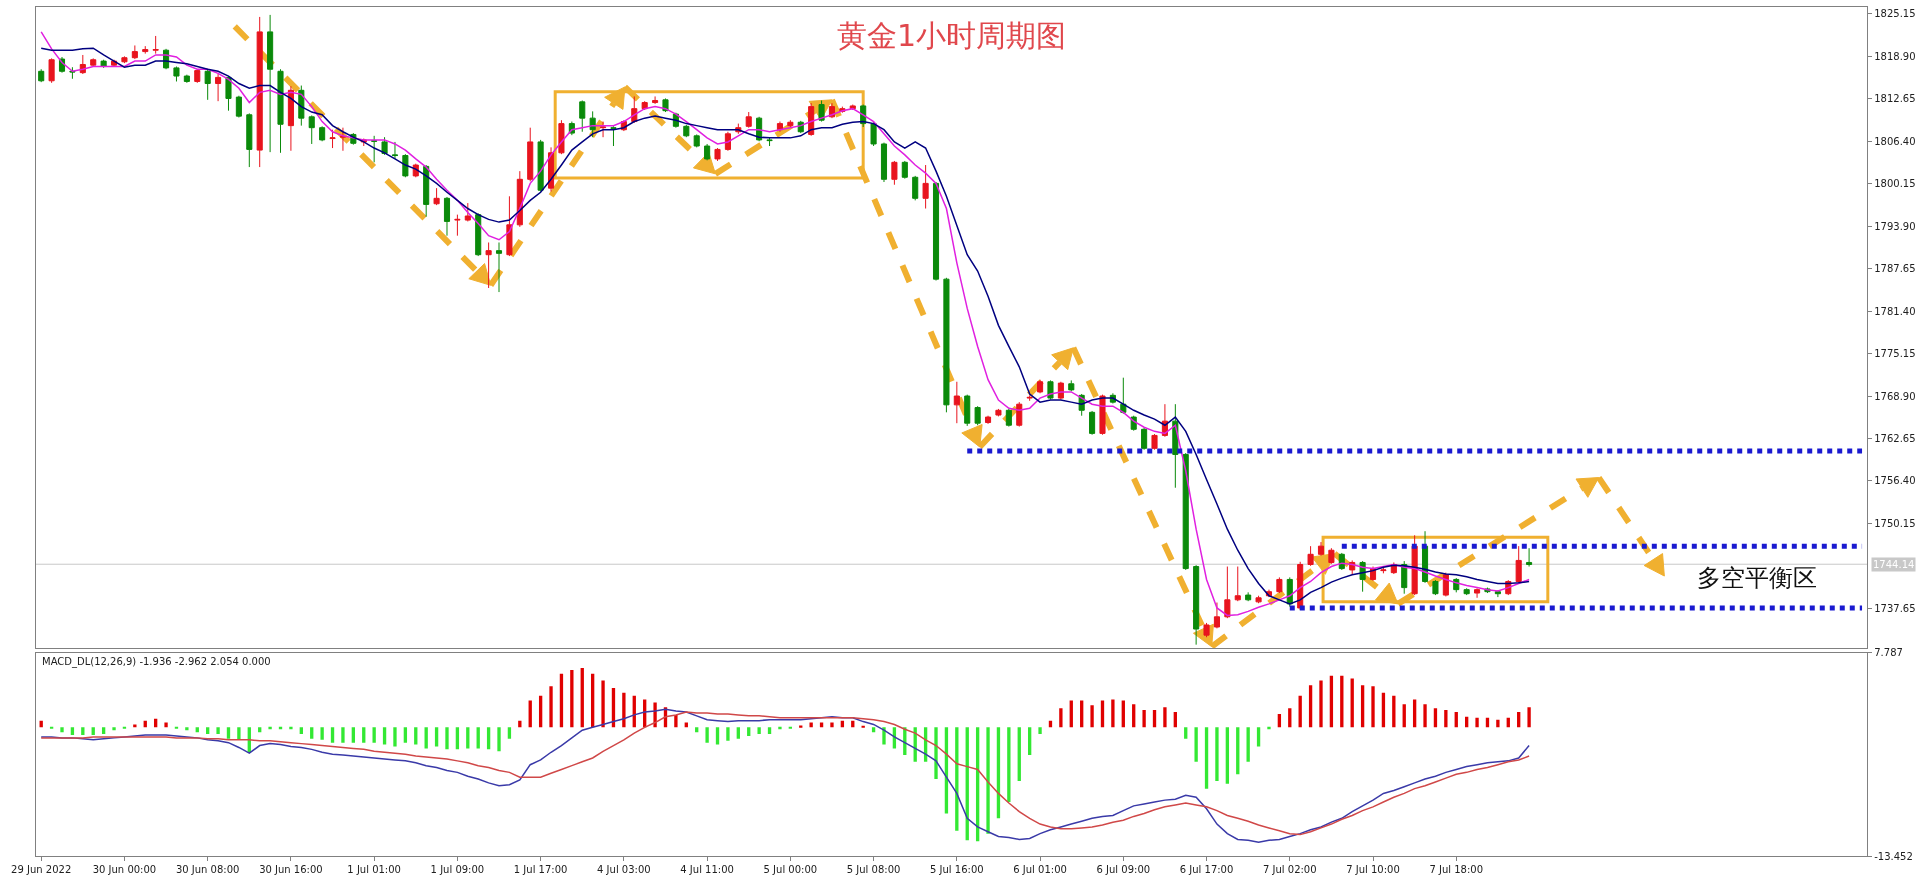  I want to click on y-tick-label: 1818.90, so click(1895, 56).